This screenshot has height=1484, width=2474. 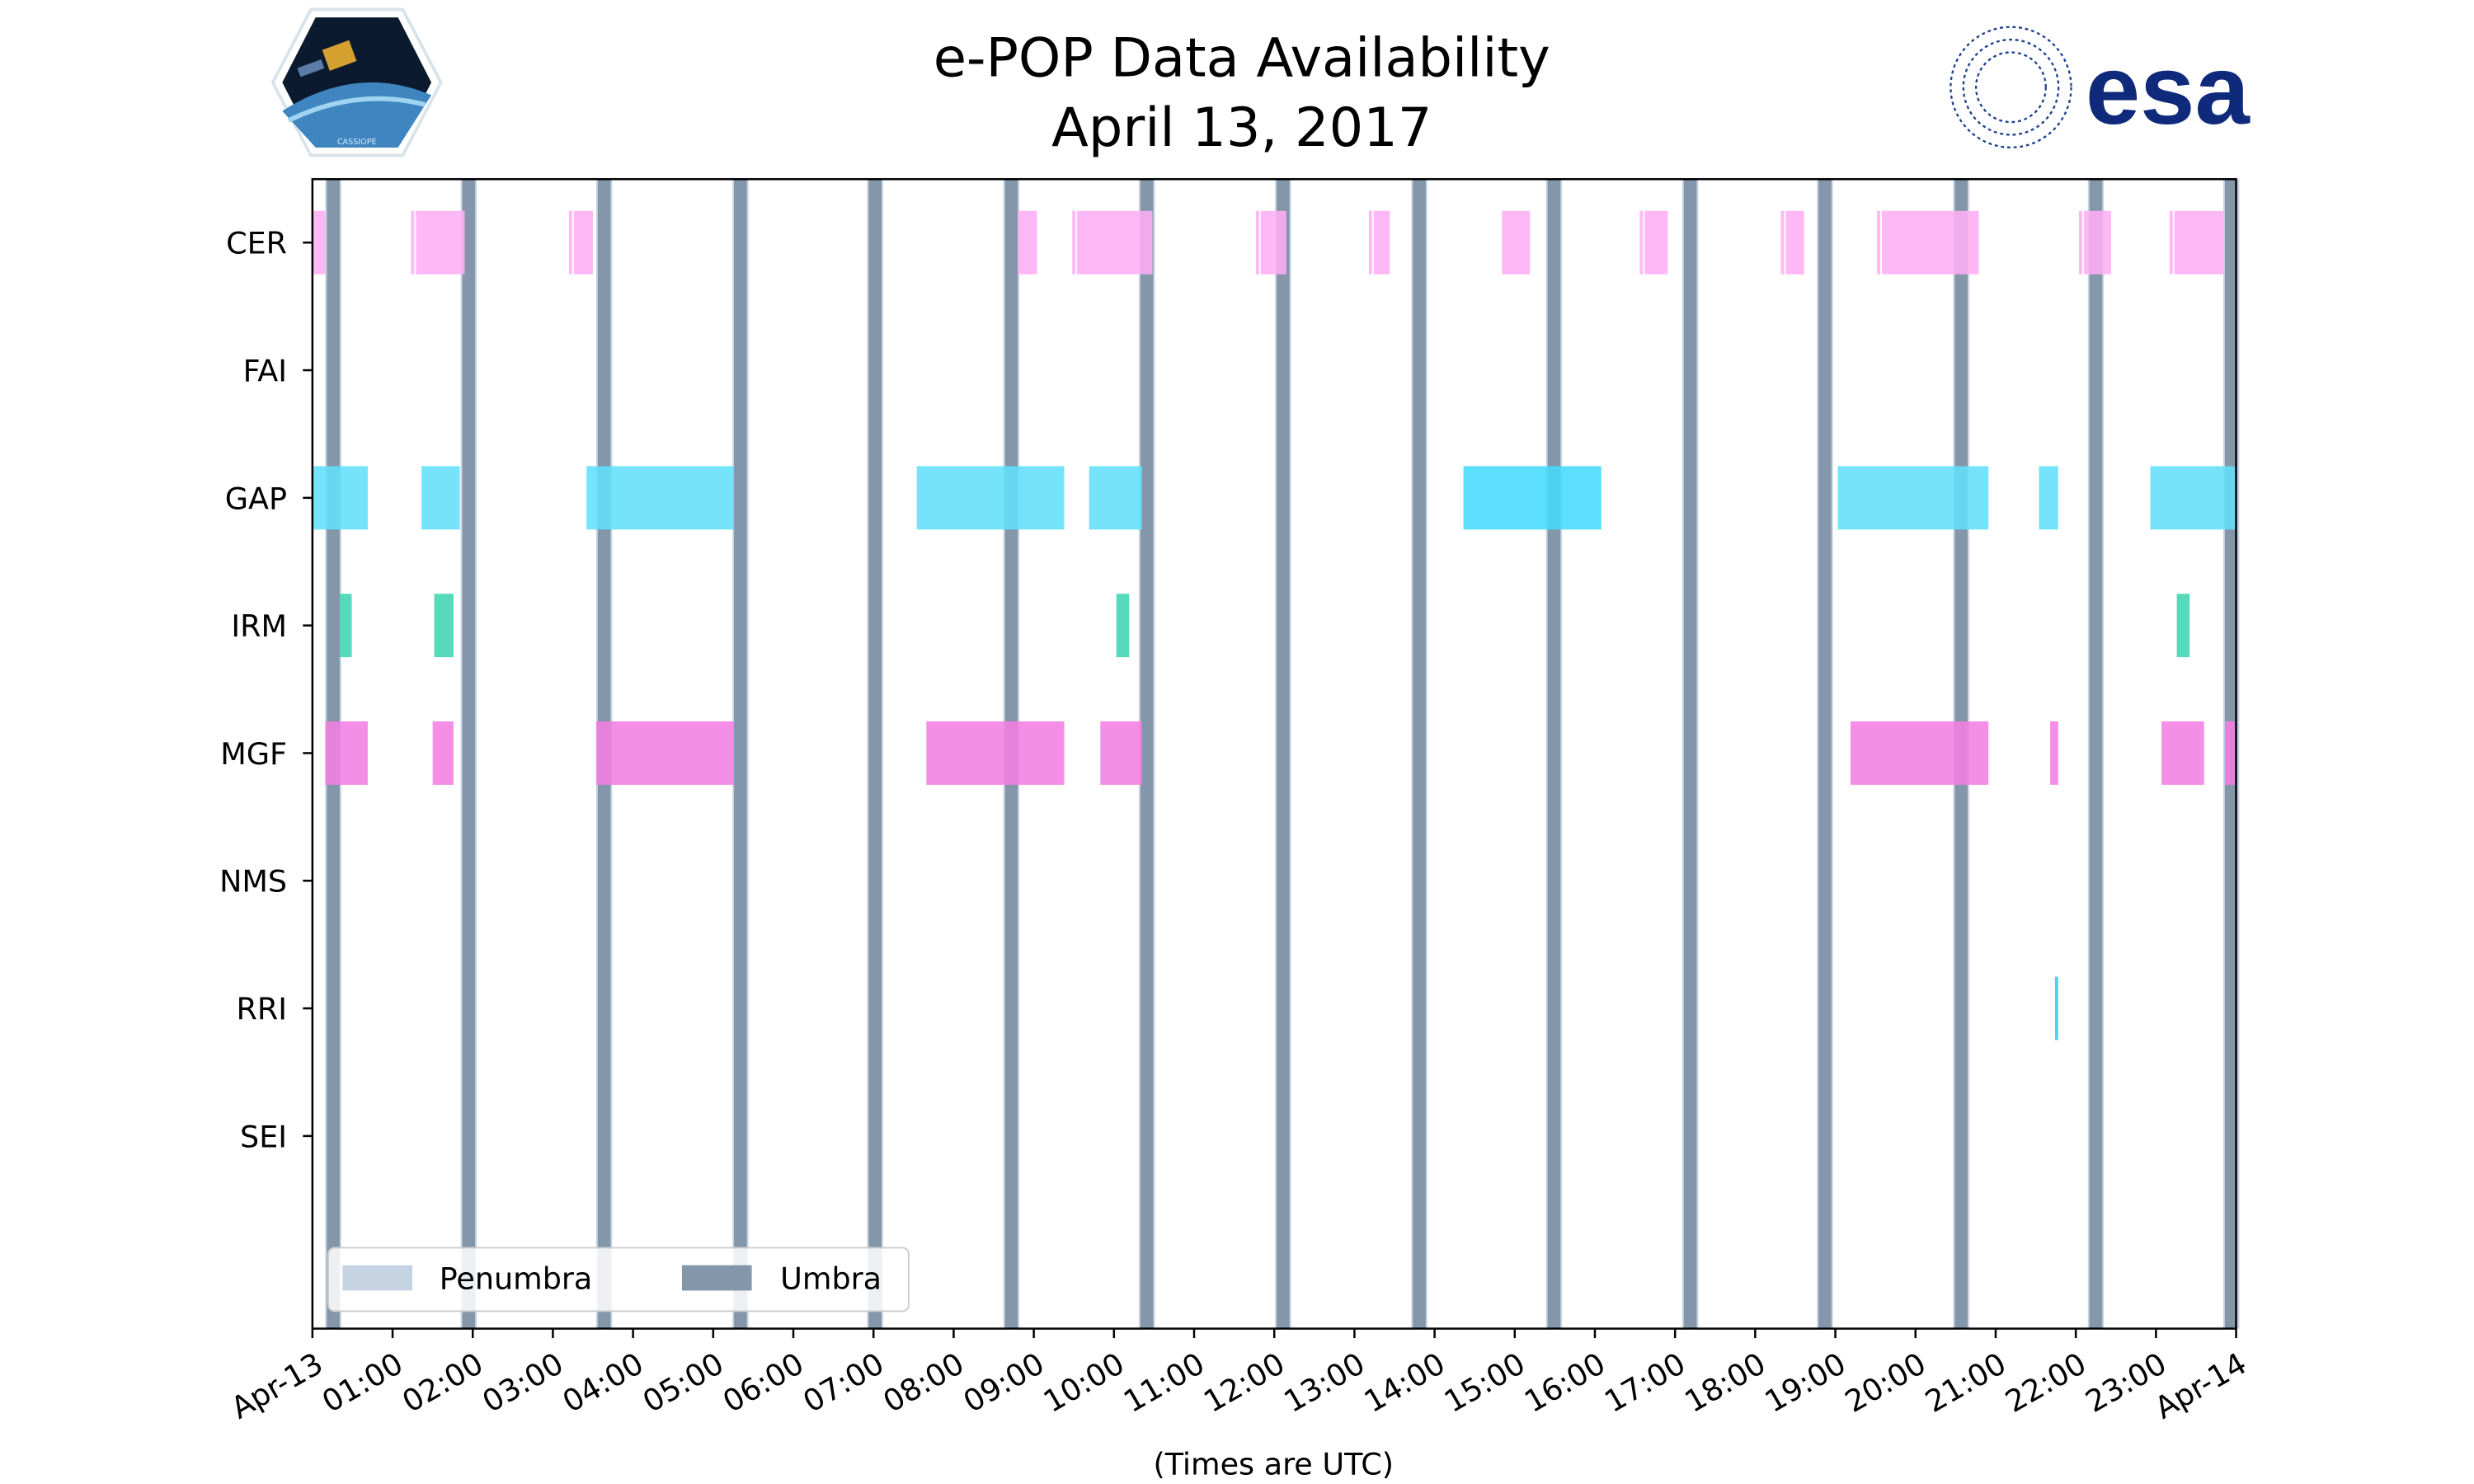 What do you see at coordinates (1244, 1382) in the screenshot?
I see `x-tick-label: 12:00` at bounding box center [1244, 1382].